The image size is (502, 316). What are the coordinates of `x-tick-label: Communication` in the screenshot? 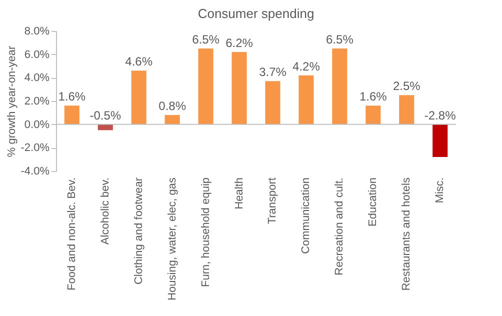 It's located at (306, 216).